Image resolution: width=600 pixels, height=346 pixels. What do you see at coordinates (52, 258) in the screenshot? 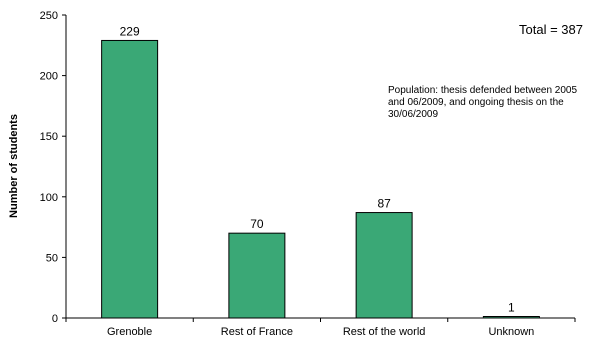
I see `y-tick-label: 50` at bounding box center [52, 258].